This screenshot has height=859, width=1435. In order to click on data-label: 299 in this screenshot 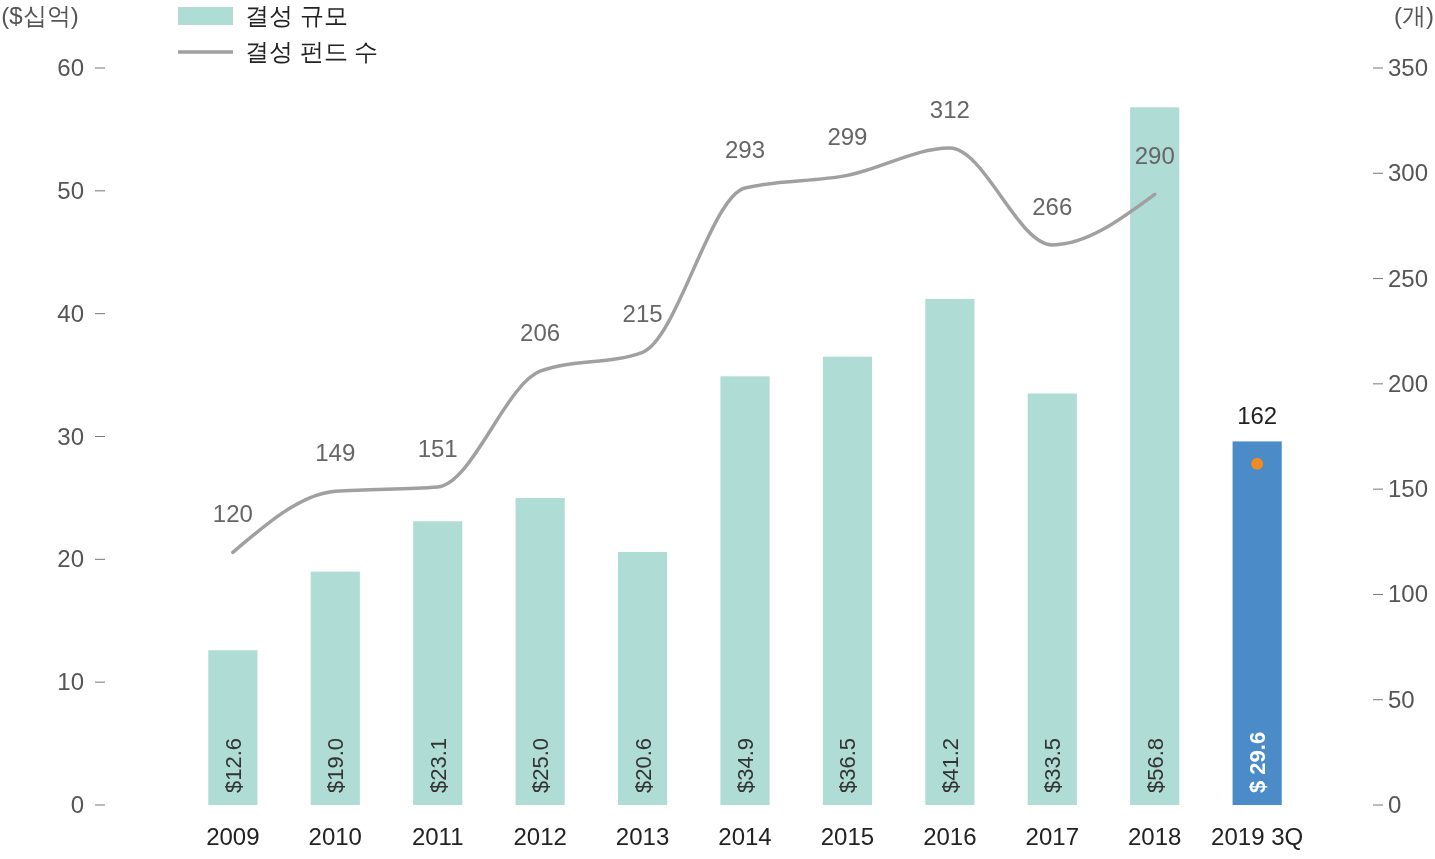, I will do `click(847, 137)`.